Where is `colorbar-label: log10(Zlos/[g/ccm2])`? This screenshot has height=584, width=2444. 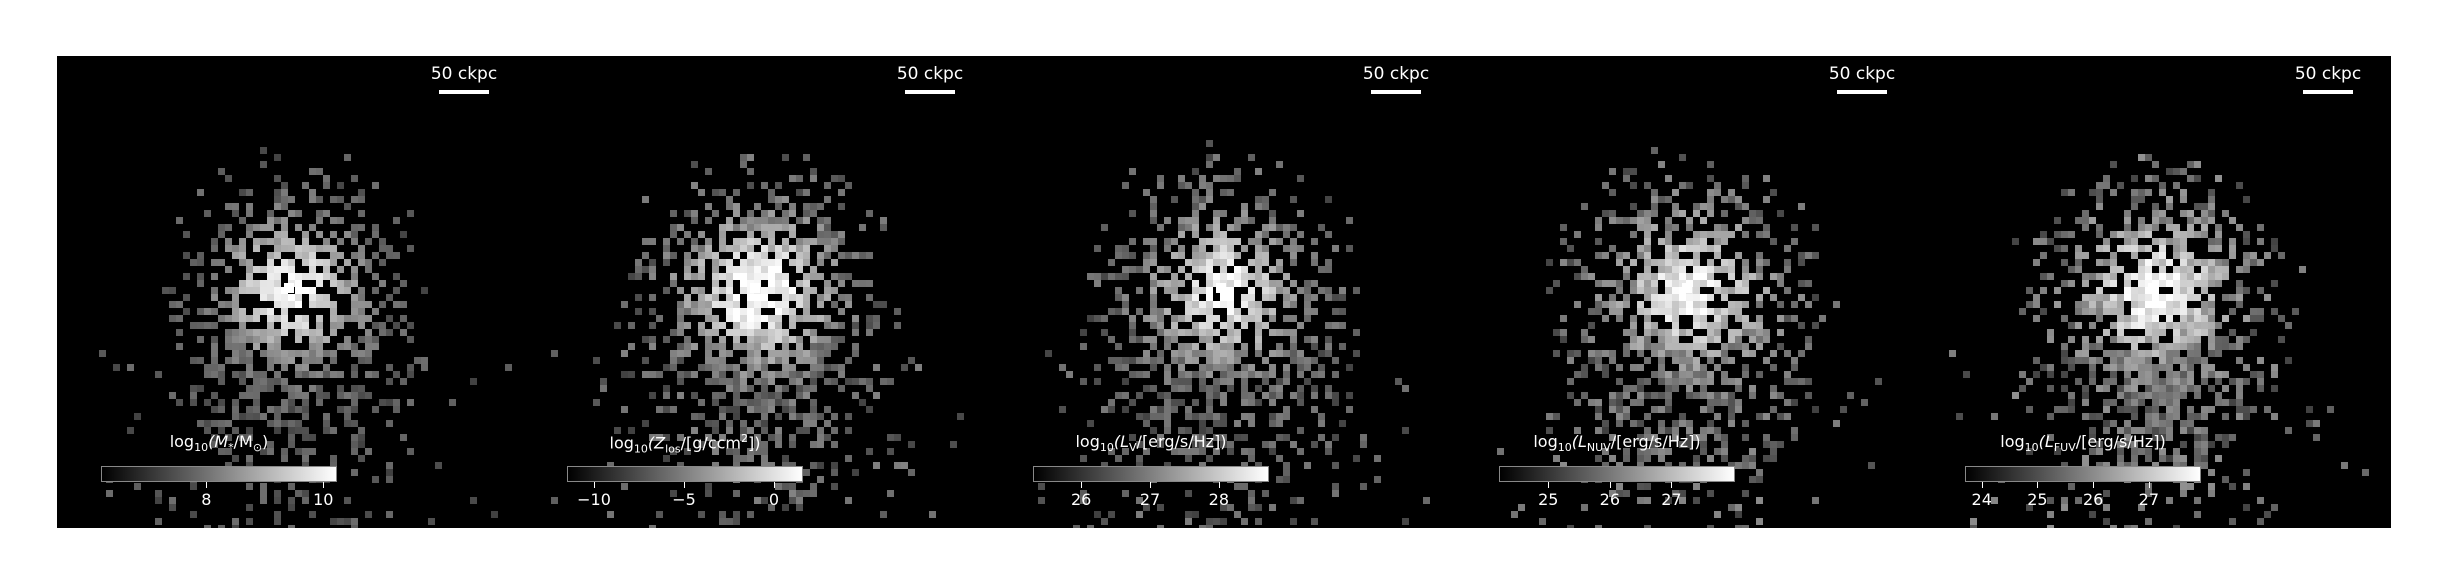 colorbar-label: log10(Zlos/[g/ccm2]) is located at coordinates (685, 444).